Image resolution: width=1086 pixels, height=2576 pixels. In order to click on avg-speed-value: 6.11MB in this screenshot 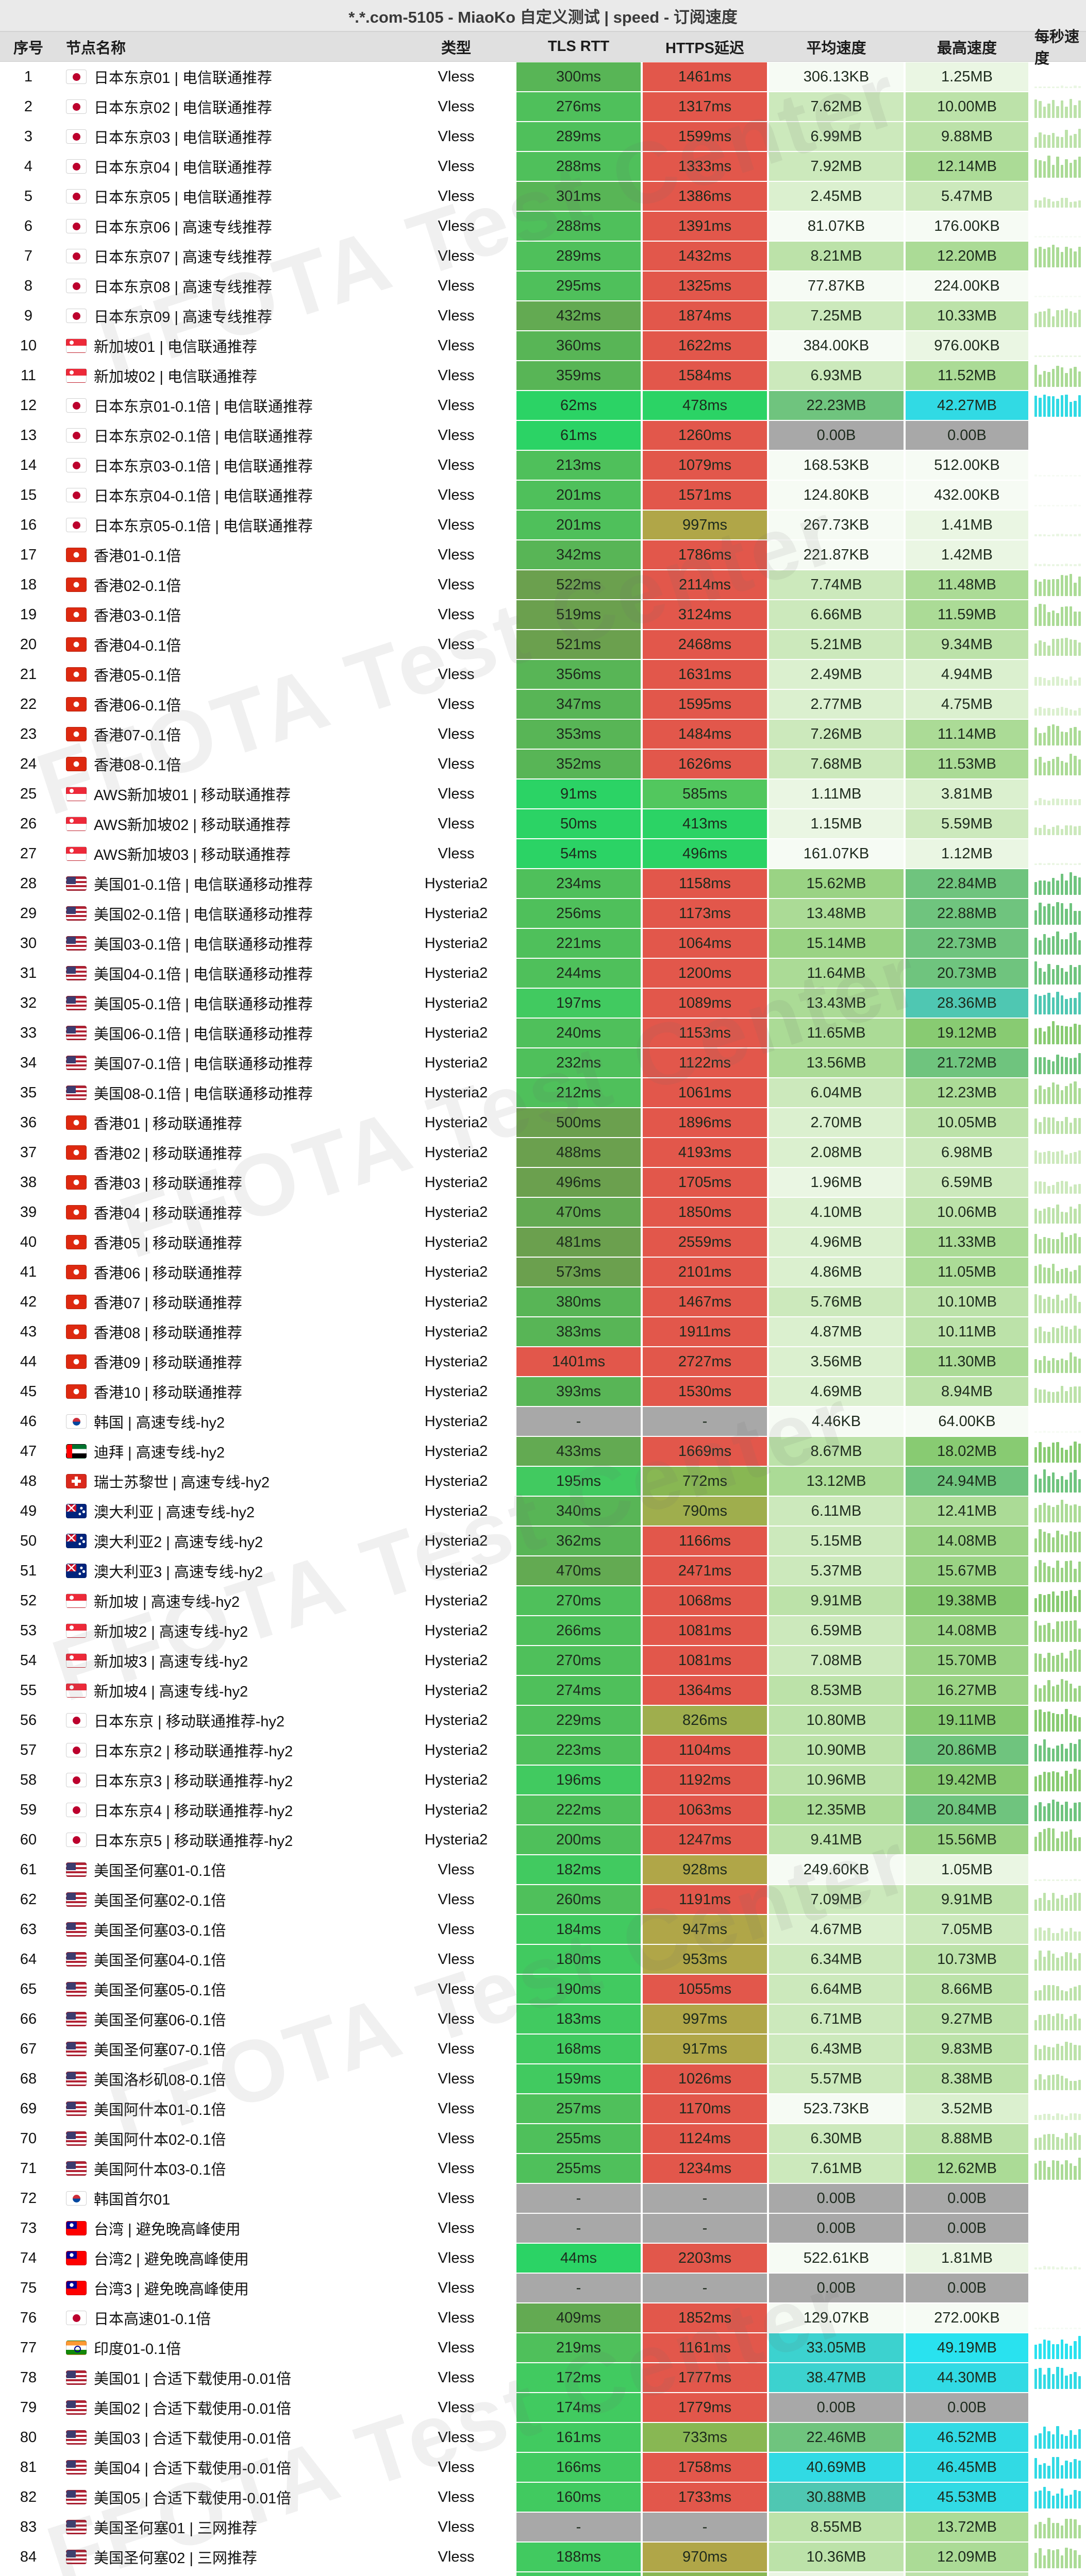, I will do `click(837, 1511)`.